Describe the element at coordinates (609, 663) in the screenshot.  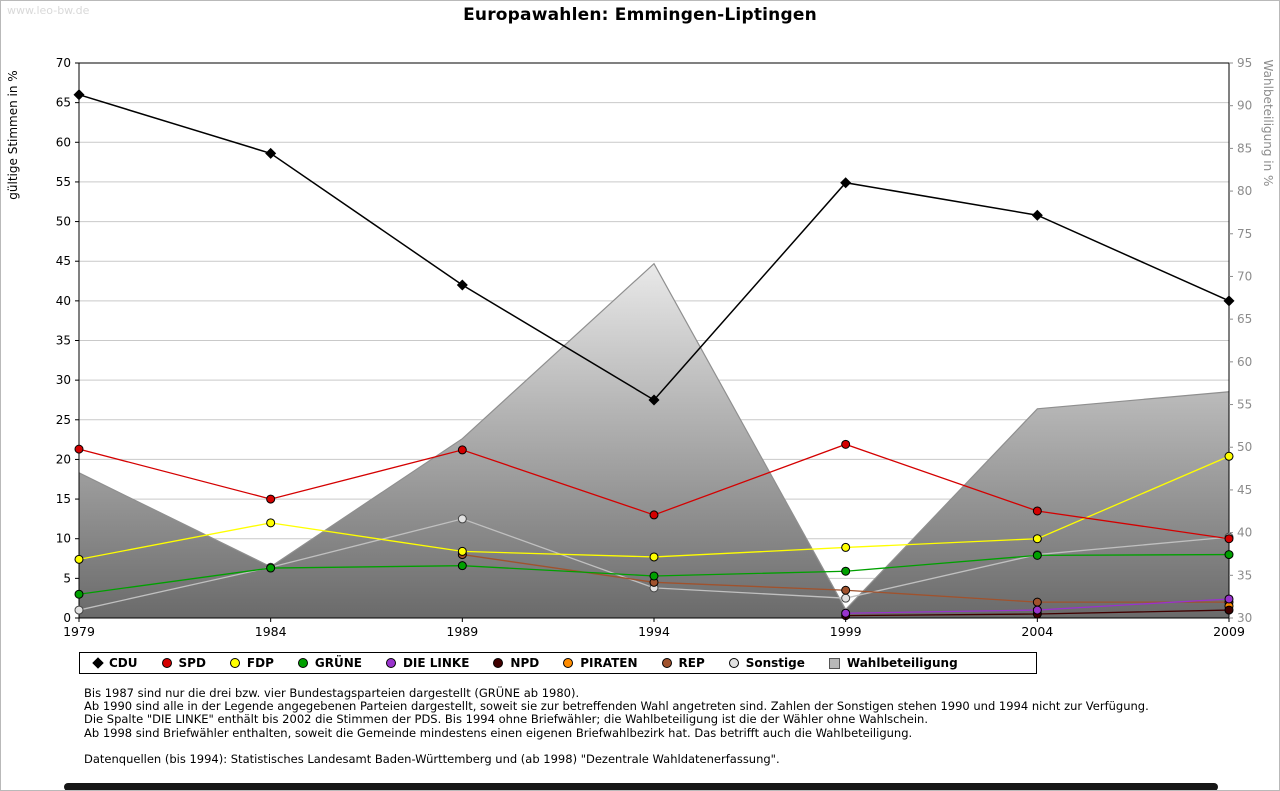
I see `legend-label-piraten: PIRATEN` at that location.